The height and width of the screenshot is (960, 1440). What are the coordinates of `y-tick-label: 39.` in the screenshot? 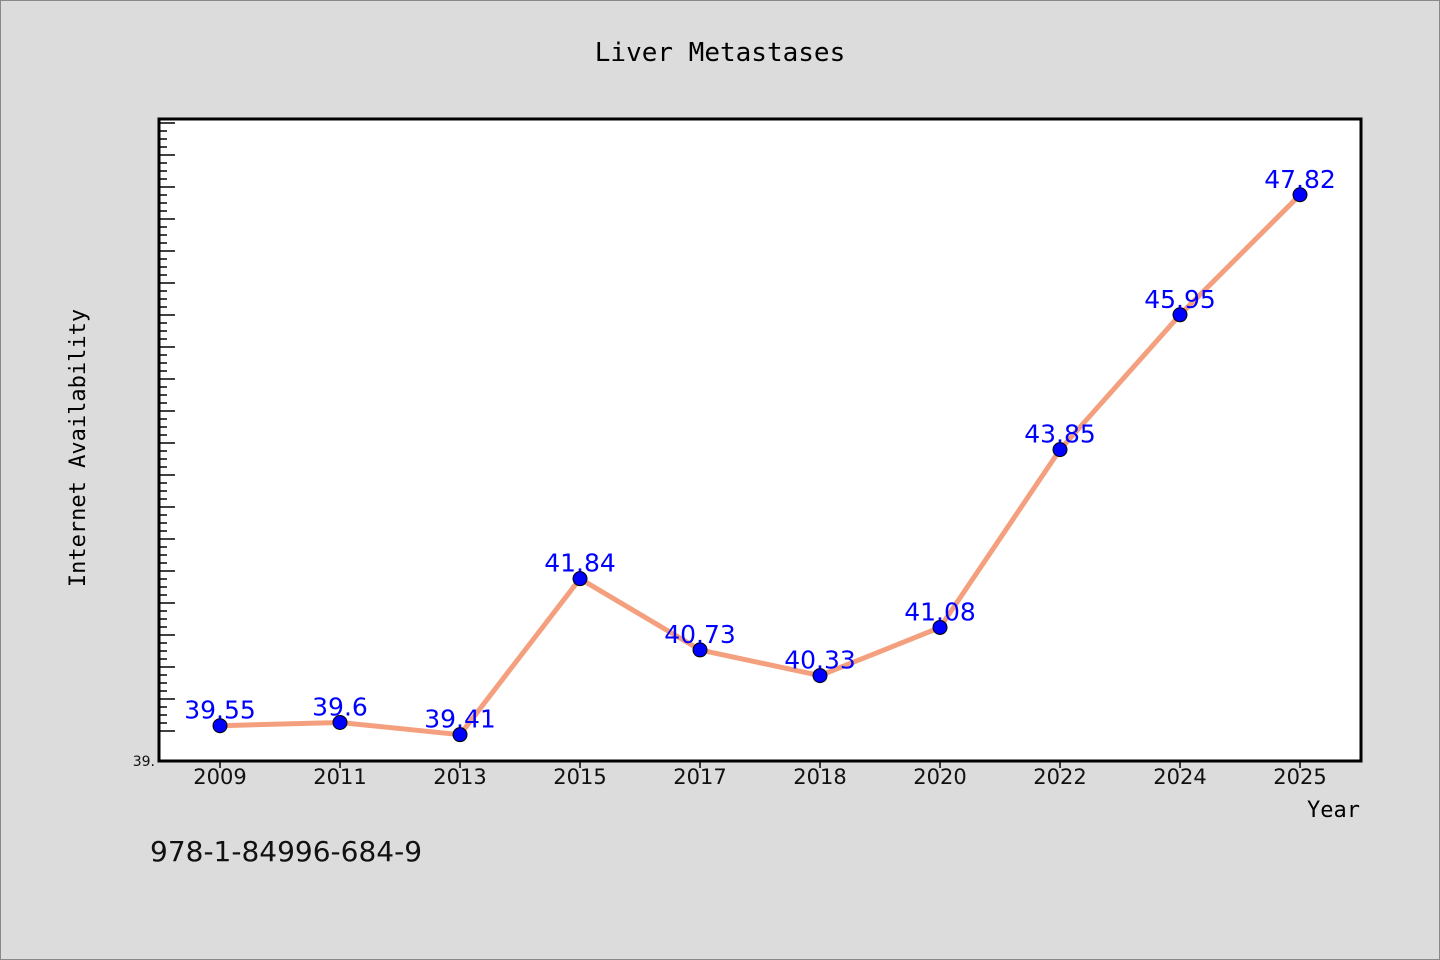 It's located at (144, 762).